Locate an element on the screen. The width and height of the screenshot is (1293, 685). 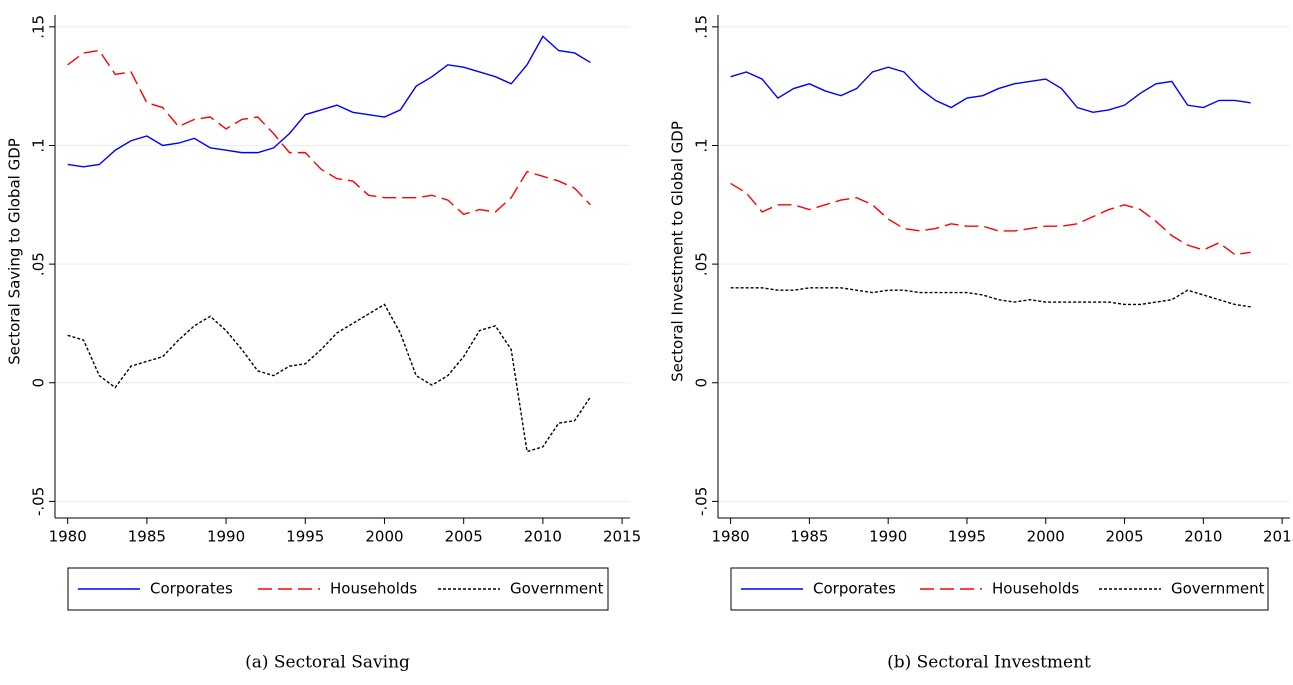
y-axis-title: Sectoral Saving to Global GDP is located at coordinates (15, 251).